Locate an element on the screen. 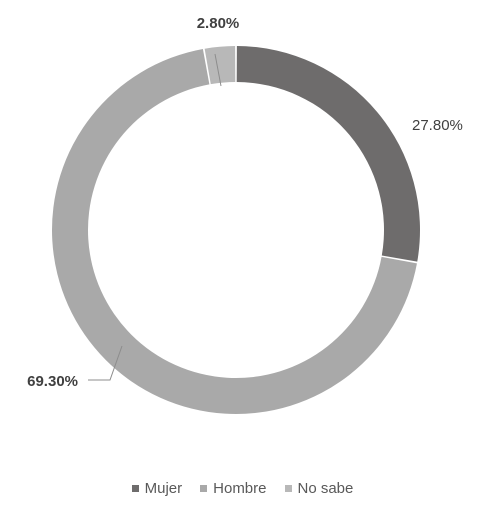  legend-label-hombre: Hombre is located at coordinates (240, 488).